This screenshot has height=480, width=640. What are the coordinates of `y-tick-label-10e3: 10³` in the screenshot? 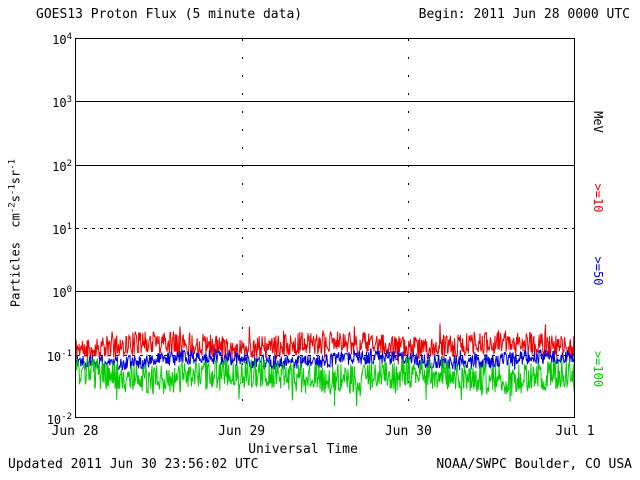 It's located at (62, 103).